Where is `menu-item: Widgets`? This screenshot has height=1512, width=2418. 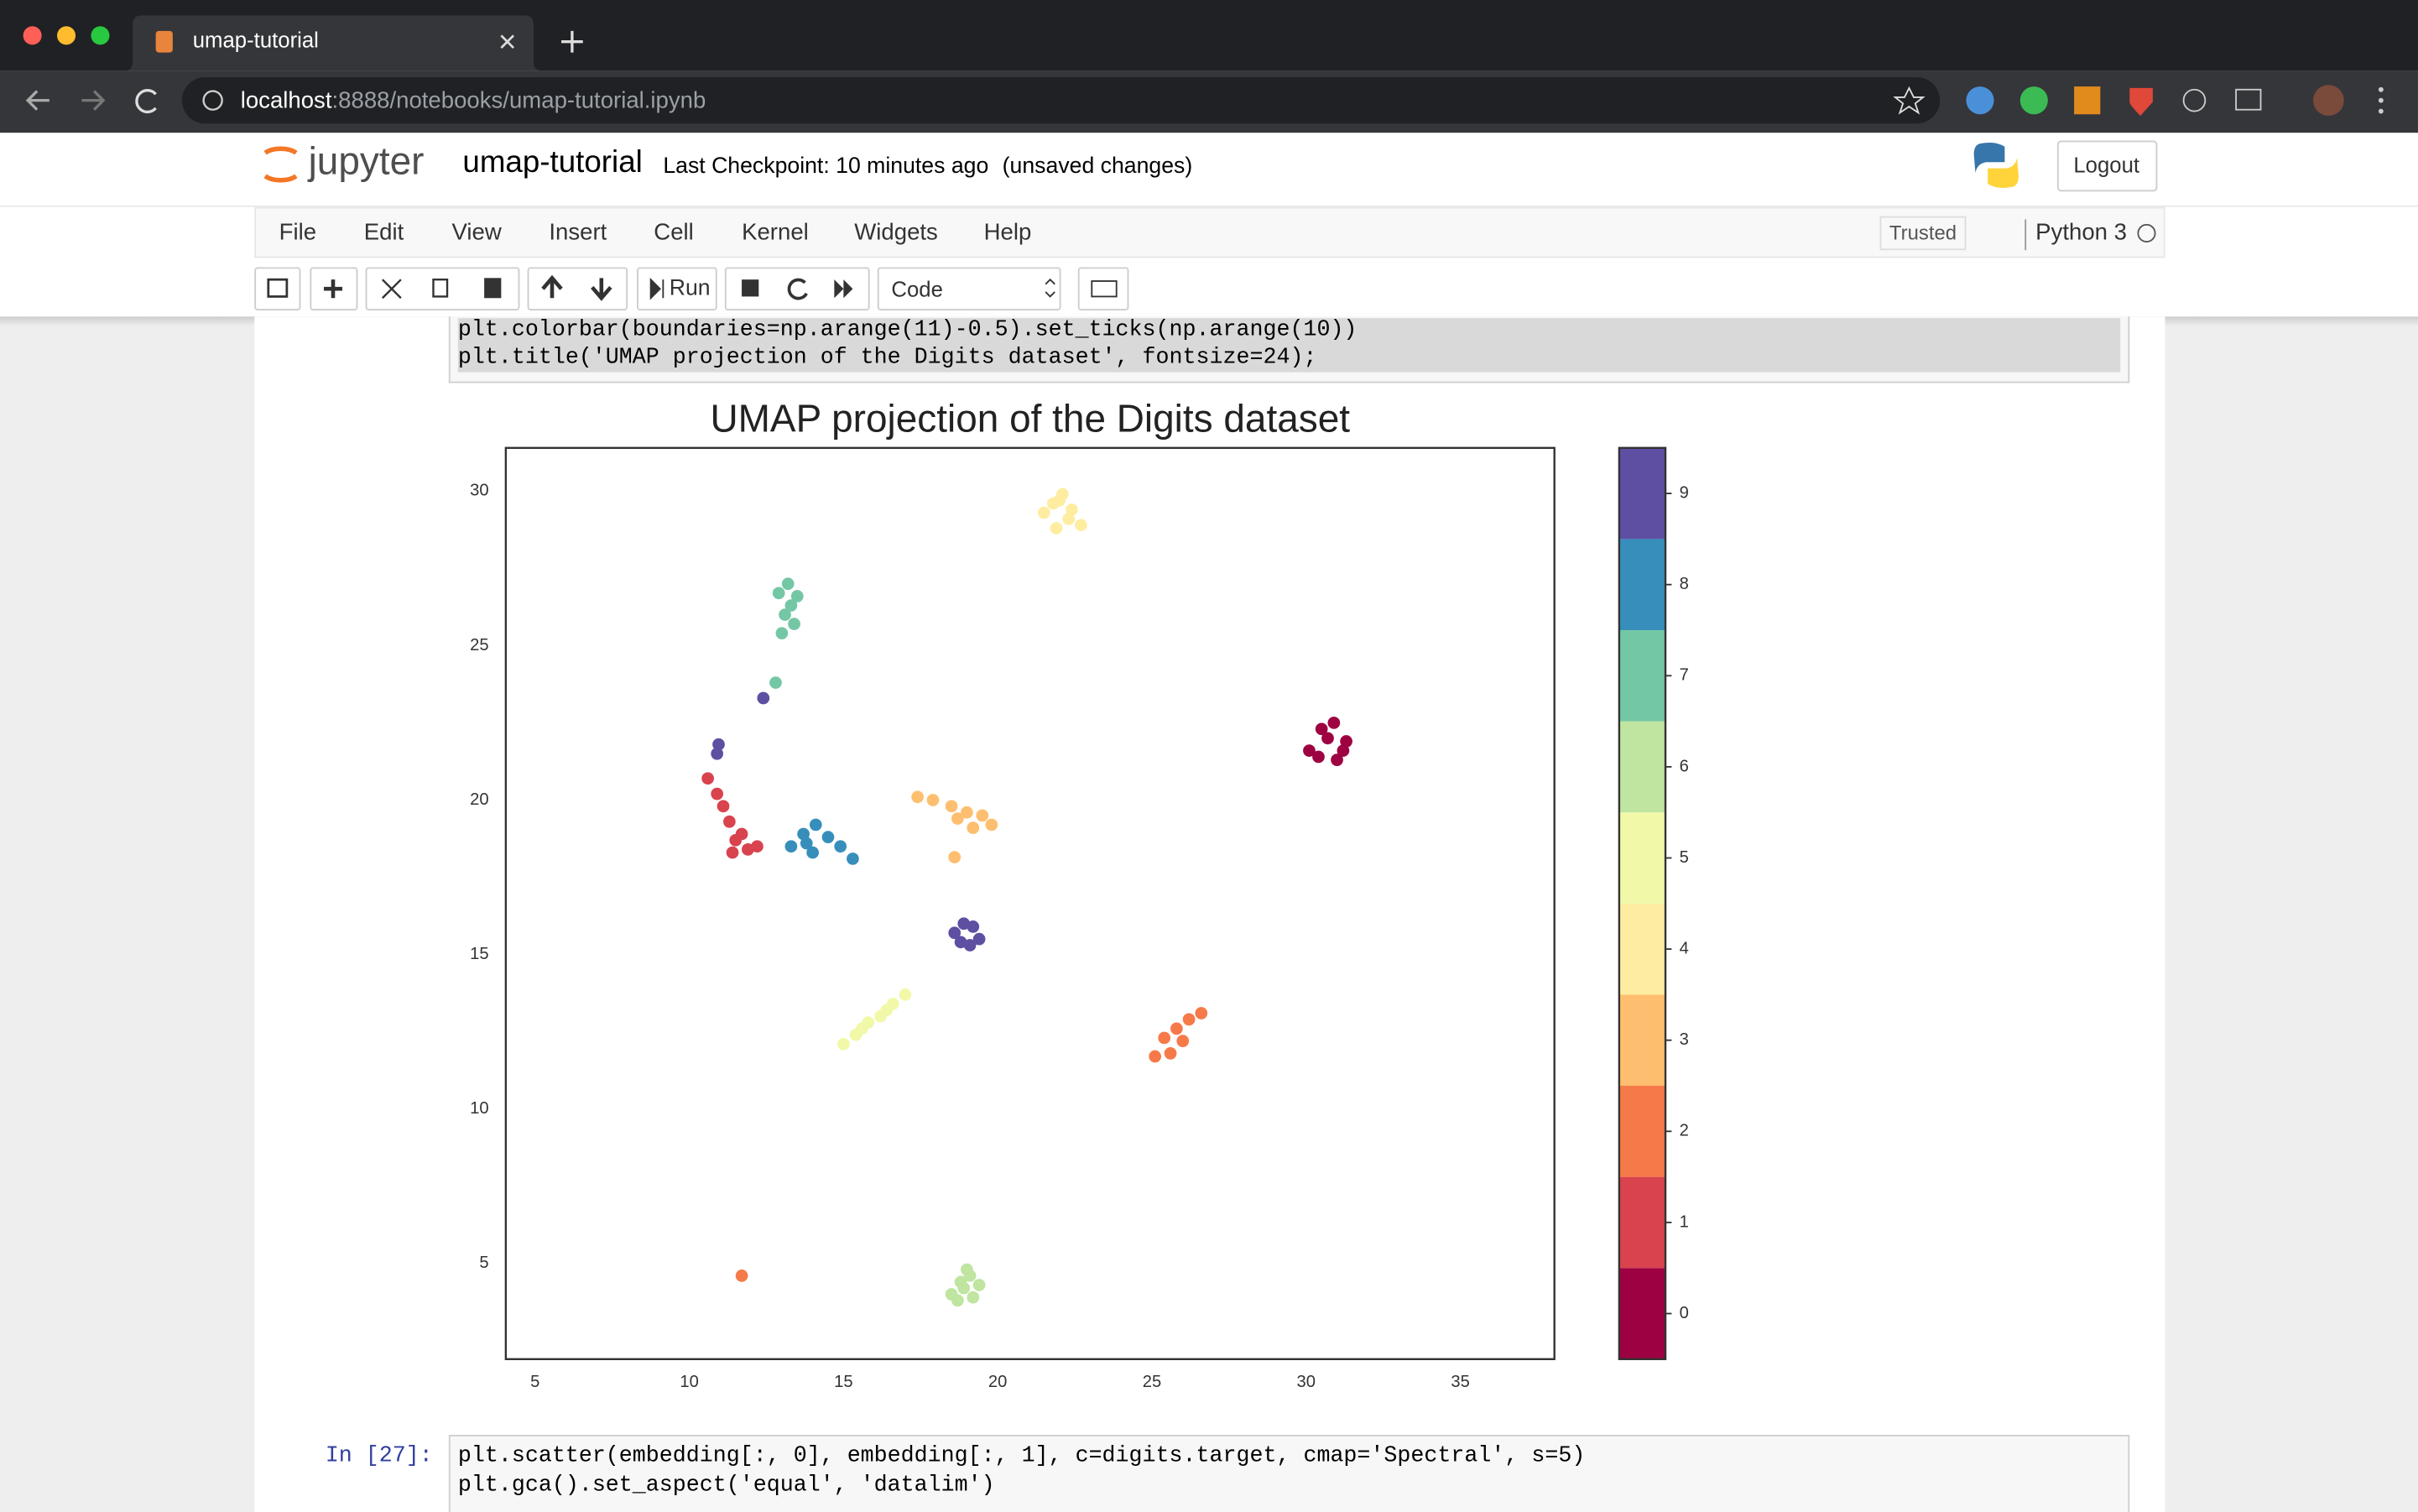 menu-item: Widgets is located at coordinates (896, 232).